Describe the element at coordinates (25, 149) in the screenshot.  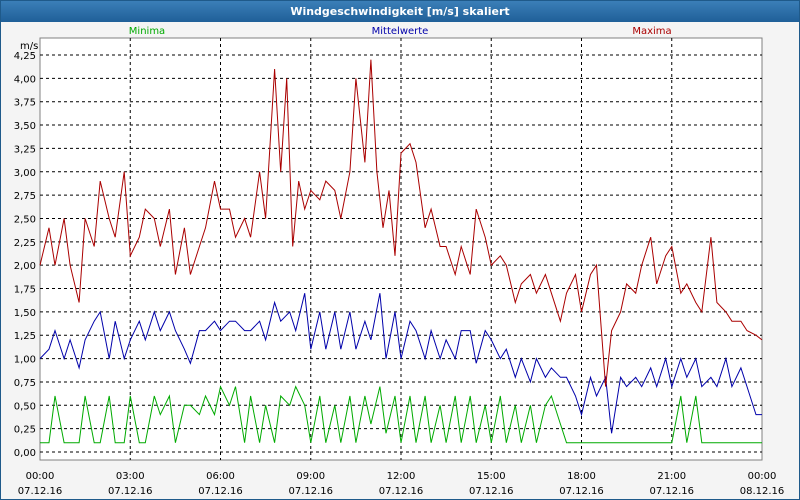
I see `y-tick-label: 3,25` at that location.